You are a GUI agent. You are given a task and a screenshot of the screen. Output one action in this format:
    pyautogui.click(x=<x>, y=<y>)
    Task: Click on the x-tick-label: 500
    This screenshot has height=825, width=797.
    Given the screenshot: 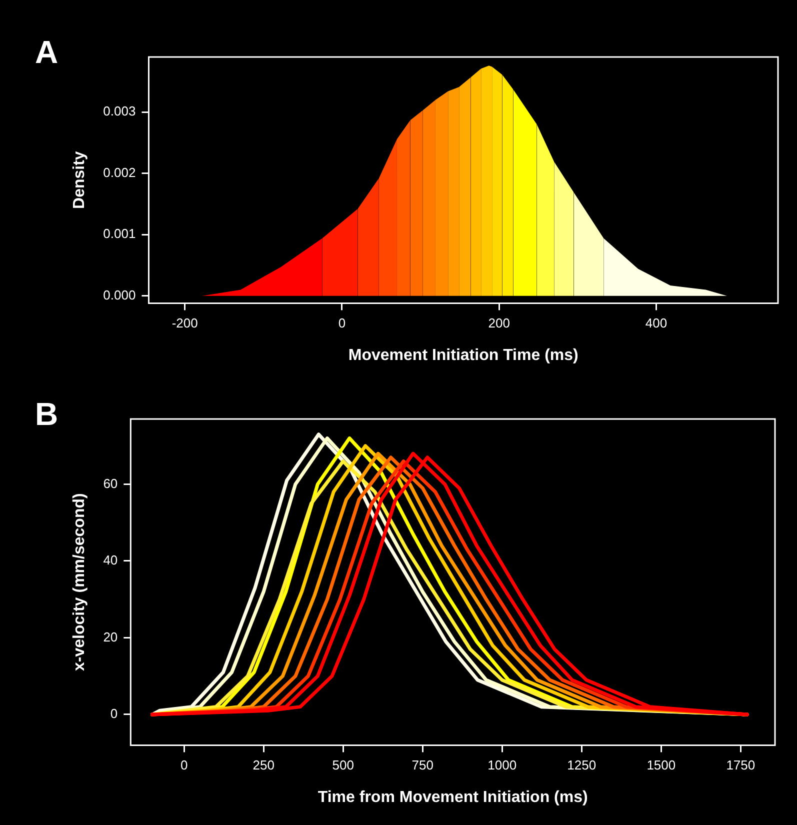 What is the action you would take?
    pyautogui.click(x=343, y=765)
    